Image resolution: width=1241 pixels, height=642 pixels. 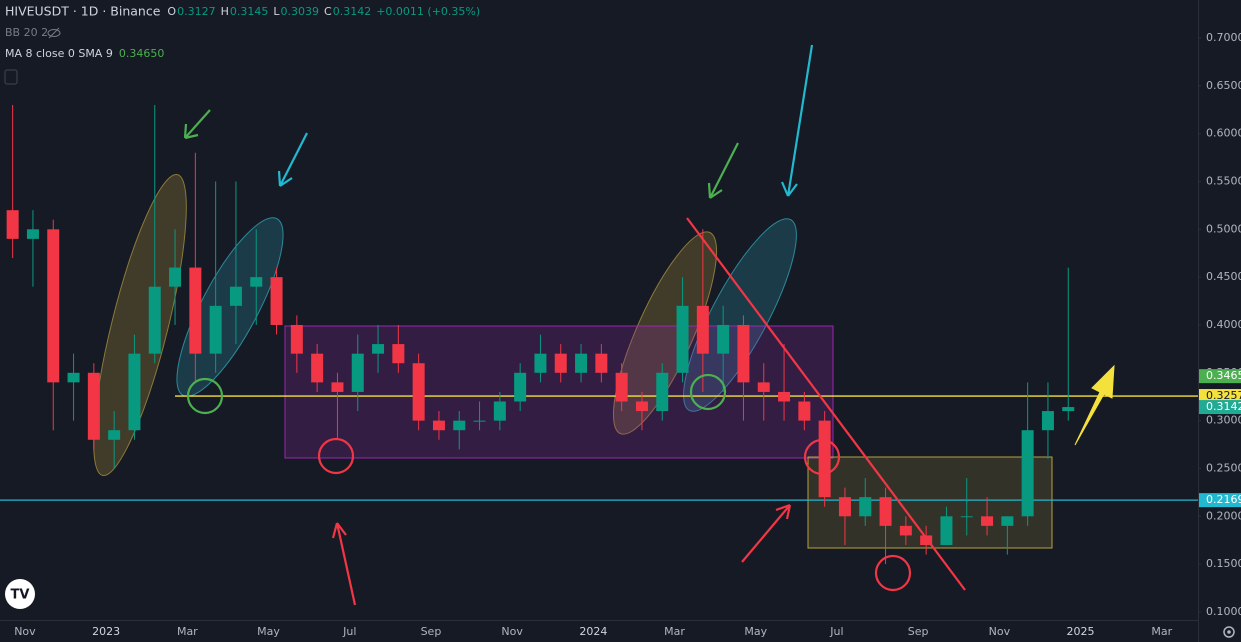 I want to click on y-tick-label: 0.1500, so click(x=1223, y=563).